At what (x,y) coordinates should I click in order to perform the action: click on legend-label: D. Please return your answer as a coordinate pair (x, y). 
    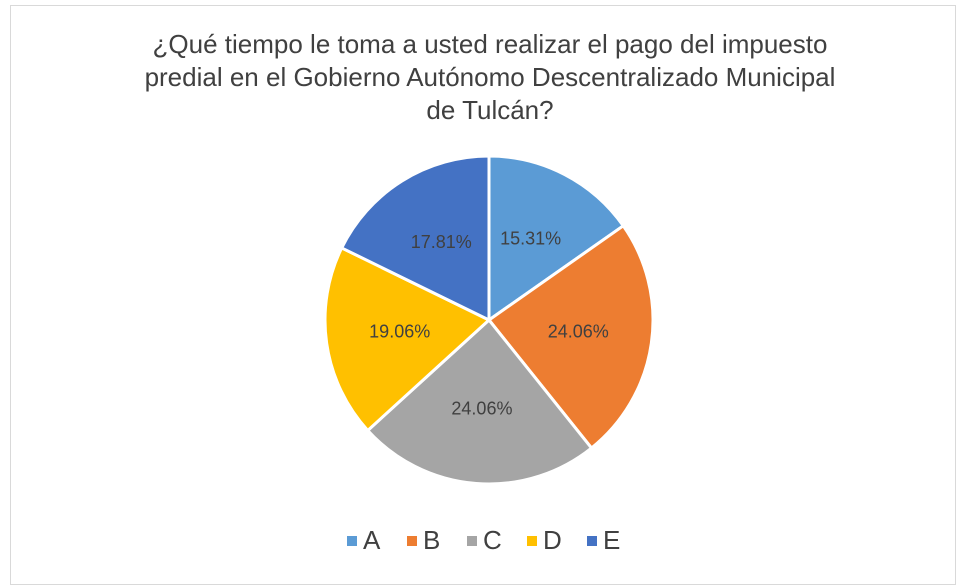
    Looking at the image, I should click on (552, 540).